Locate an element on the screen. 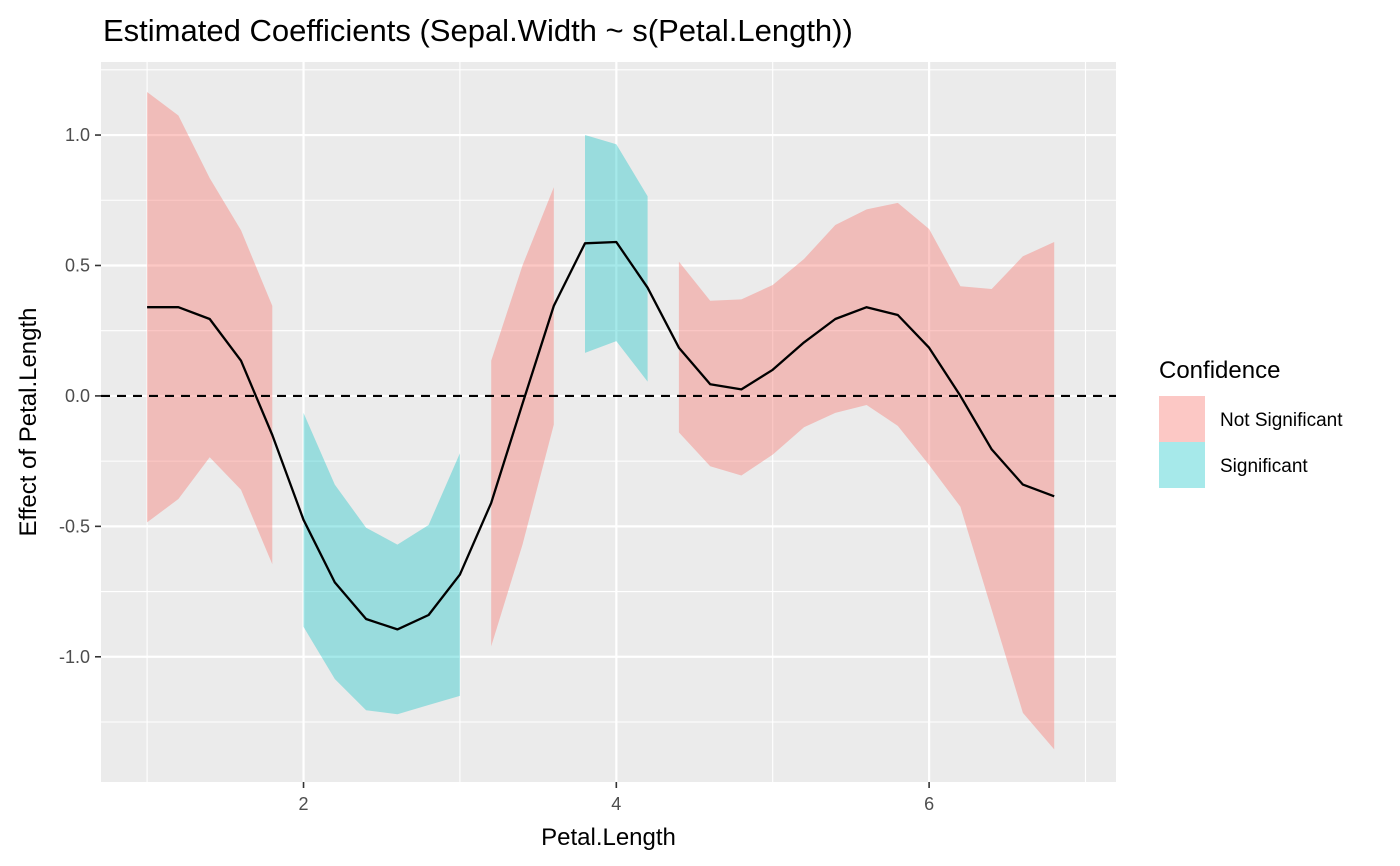  y-axis-ticks: -1.0 -0.5 0.0 0.5 1.0 is located at coordinates (80, 396).